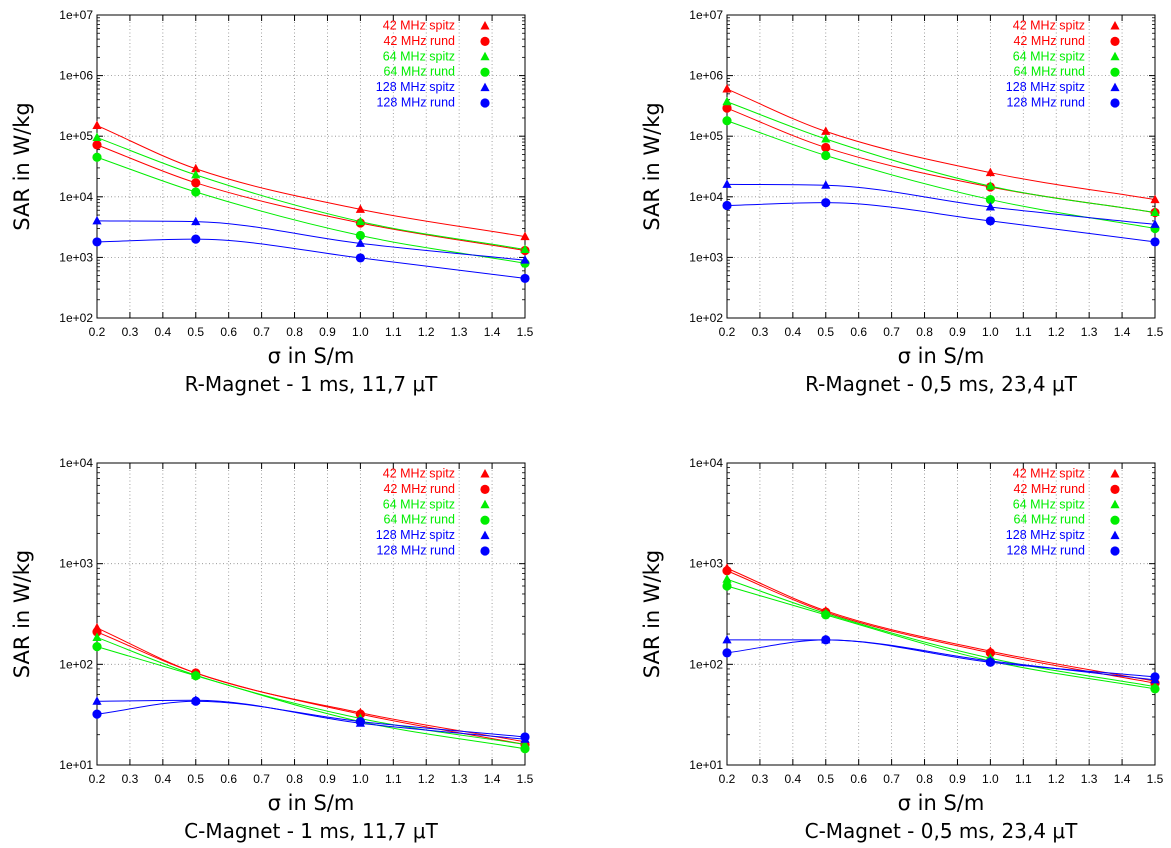 The width and height of the screenshot is (1171, 848). I want to click on y-tick-label: 1e+07, so click(706, 15).